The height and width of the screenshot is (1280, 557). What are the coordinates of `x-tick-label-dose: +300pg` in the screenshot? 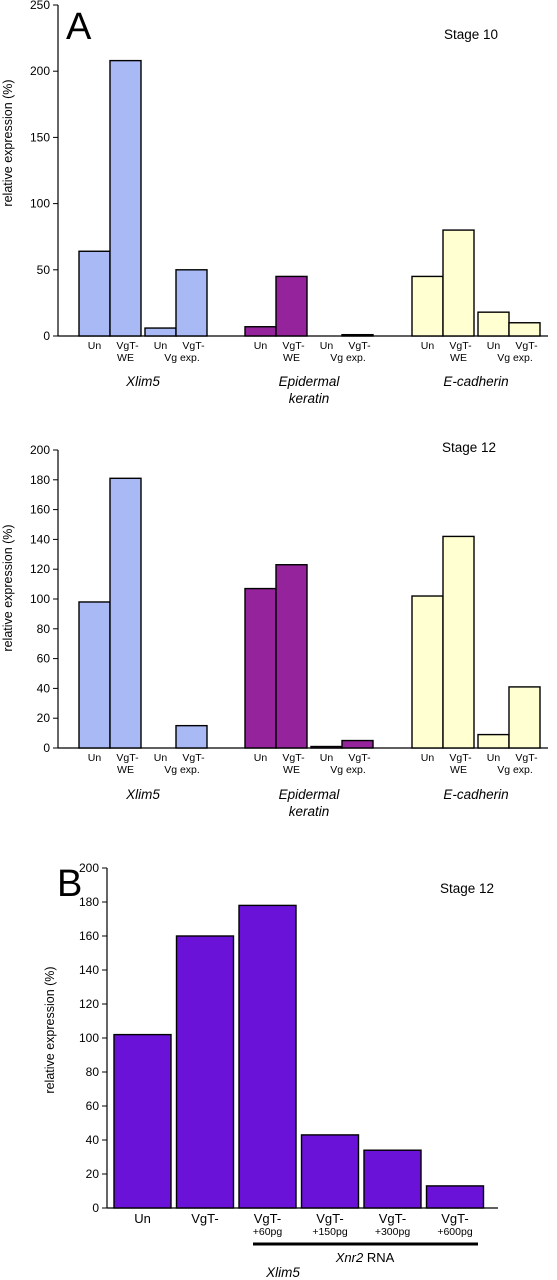 It's located at (392, 1232).